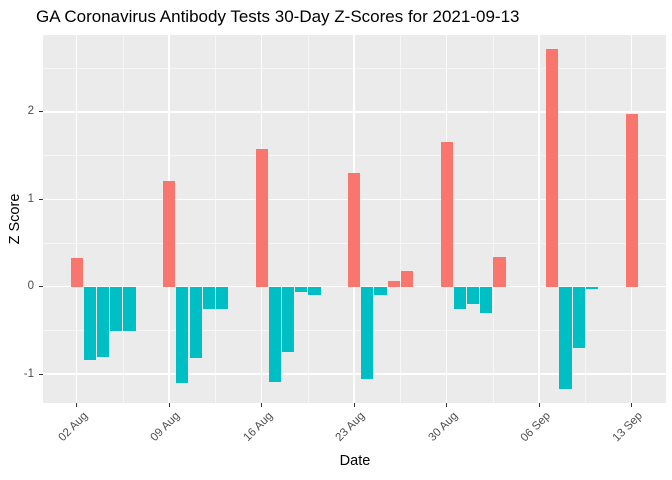 This screenshot has width=672, height=480. I want to click on x-tick-label: 09 Aug, so click(165, 427).